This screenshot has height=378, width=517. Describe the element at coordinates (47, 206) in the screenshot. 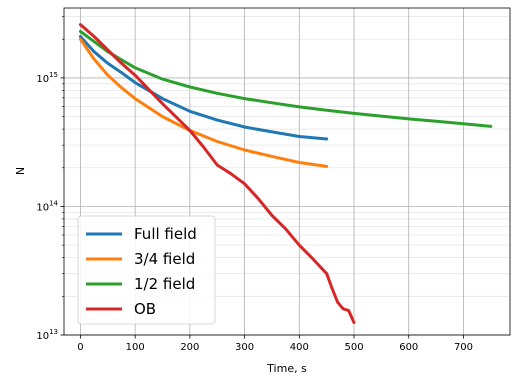

I see `y-tick-label: 1014` at that location.